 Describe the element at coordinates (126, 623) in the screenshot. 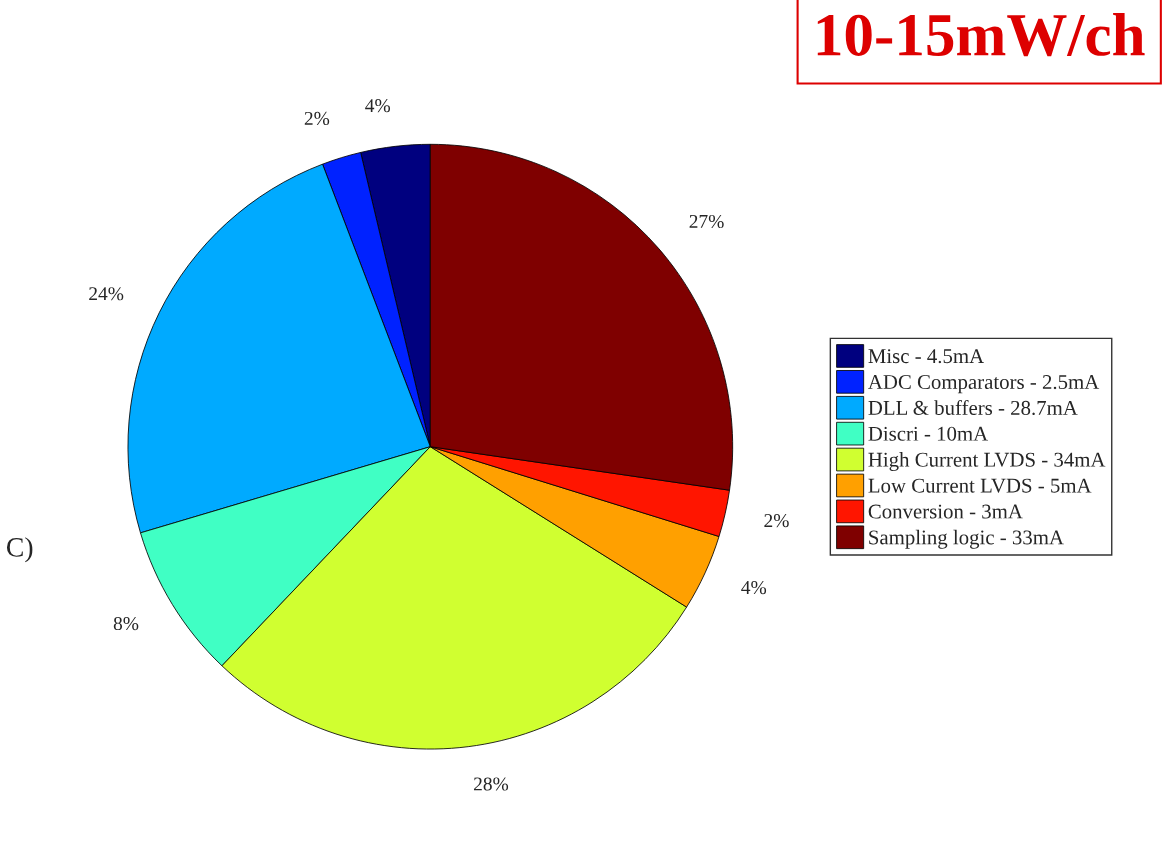

I see `data-label: 8%` at that location.